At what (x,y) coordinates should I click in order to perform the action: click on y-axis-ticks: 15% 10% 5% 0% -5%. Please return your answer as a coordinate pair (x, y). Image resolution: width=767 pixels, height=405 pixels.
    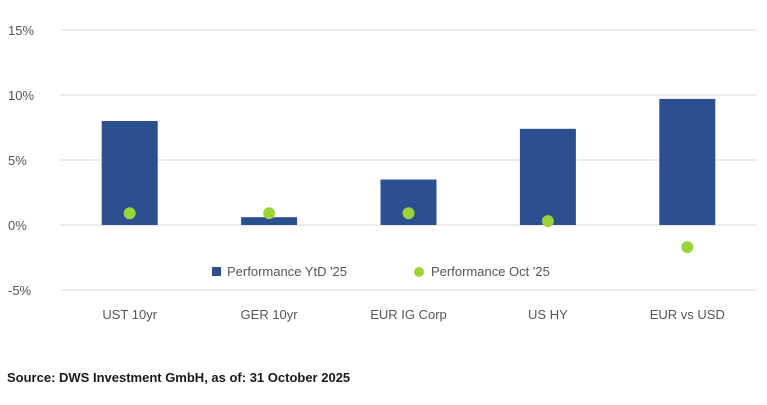
    Looking at the image, I should click on (21, 160).